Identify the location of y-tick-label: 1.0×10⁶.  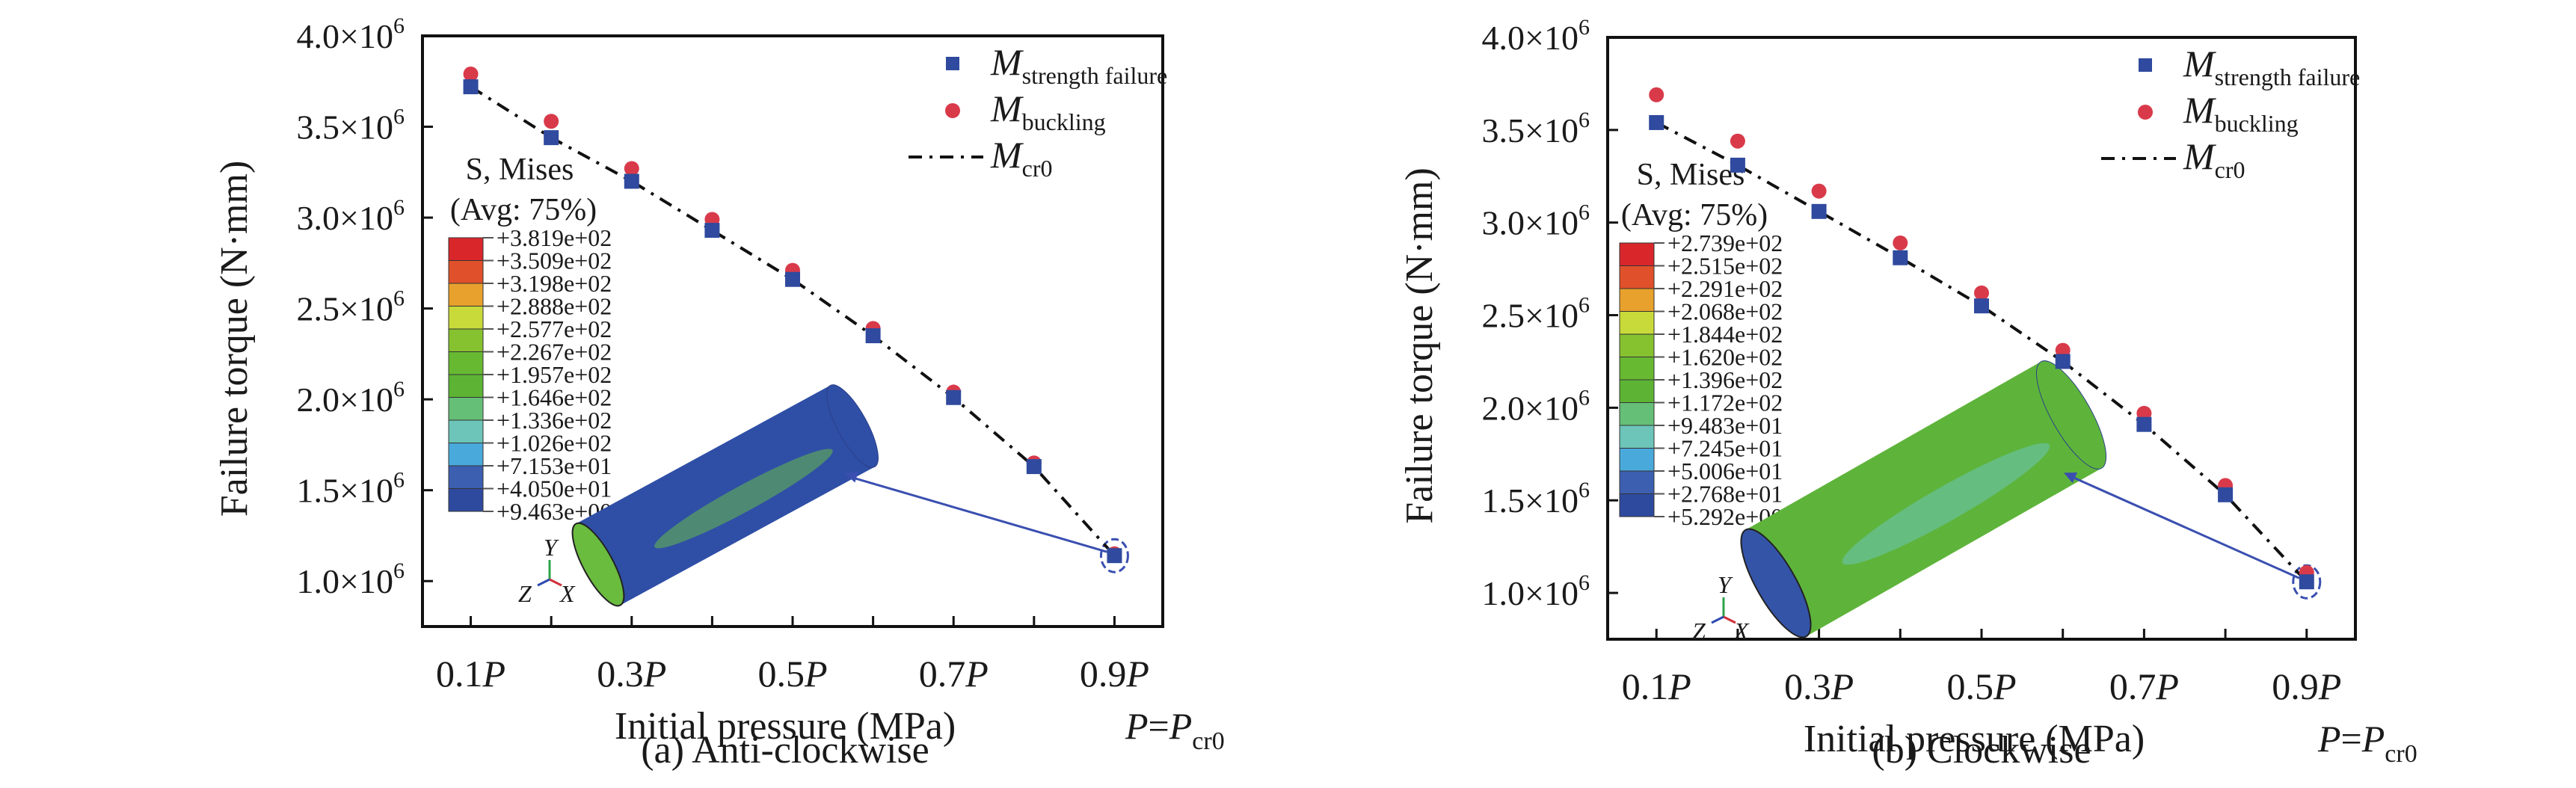
(1536, 591).